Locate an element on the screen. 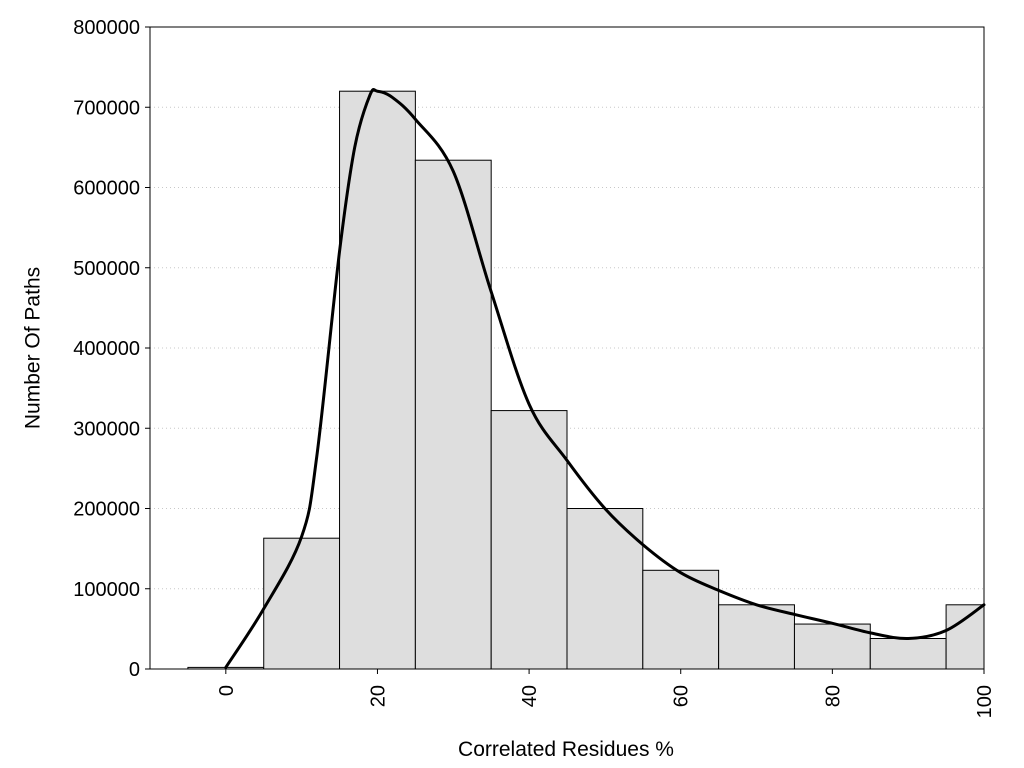 The height and width of the screenshot is (768, 1024). x-tick-label: 60 is located at coordinates (682, 696).